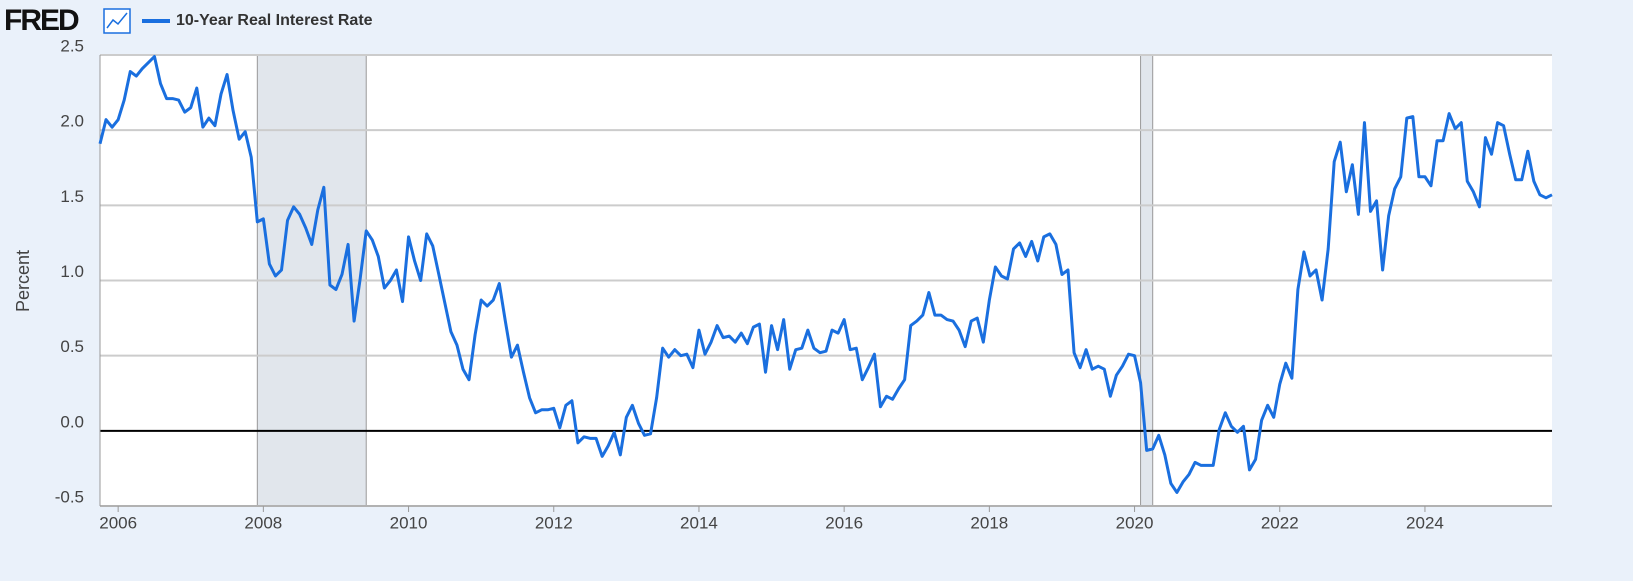 Image resolution: width=1633 pixels, height=581 pixels. I want to click on y-tick-label: 0.5, so click(72, 346).